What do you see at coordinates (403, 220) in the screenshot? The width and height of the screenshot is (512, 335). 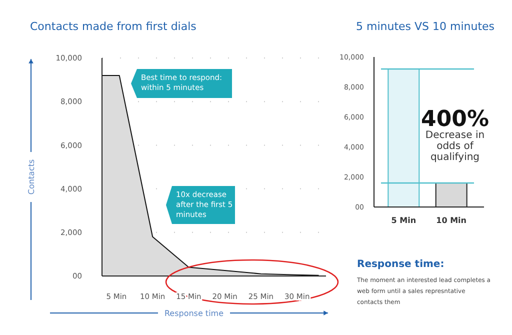 I see `x-tick-label: 5 Min` at bounding box center [403, 220].